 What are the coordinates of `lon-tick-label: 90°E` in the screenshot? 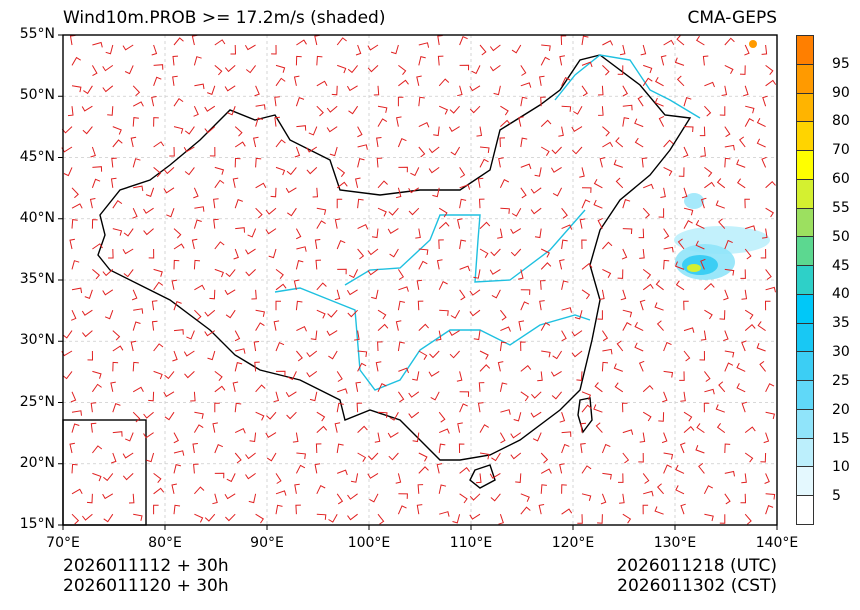 It's located at (267, 543).